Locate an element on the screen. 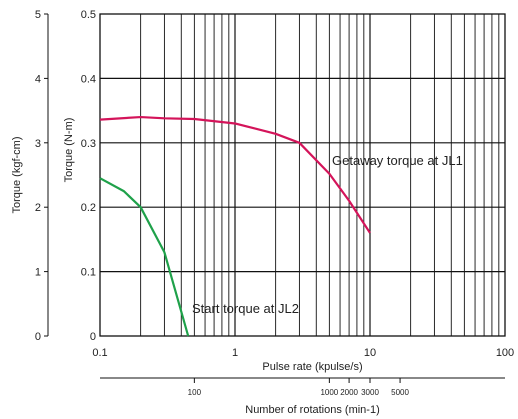  y2-tick-label: 3 is located at coordinates (38, 144).